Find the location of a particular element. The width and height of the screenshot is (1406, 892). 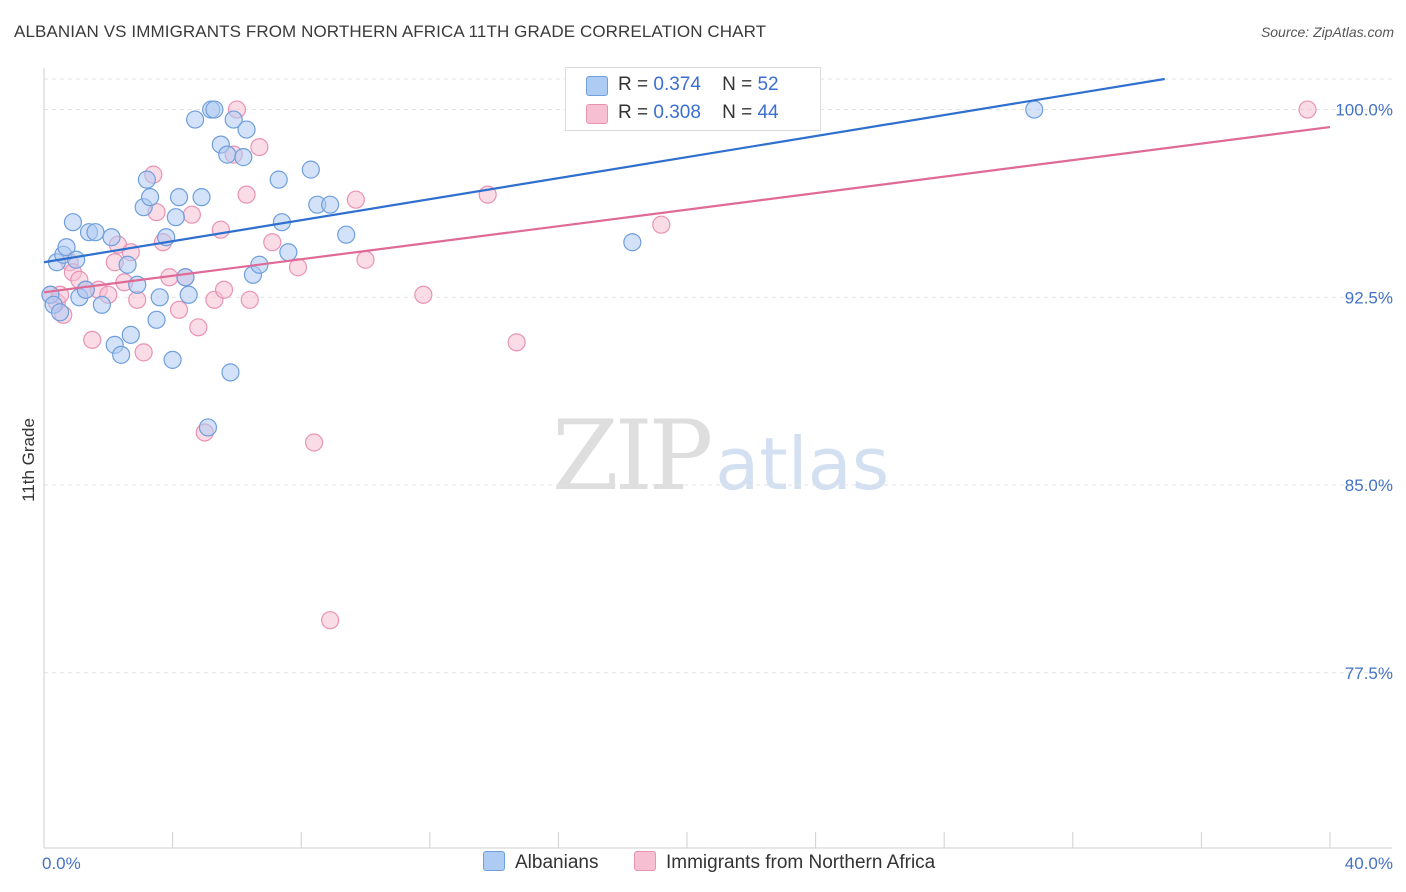

bottom-legend-label: Albanians is located at coordinates (557, 862).